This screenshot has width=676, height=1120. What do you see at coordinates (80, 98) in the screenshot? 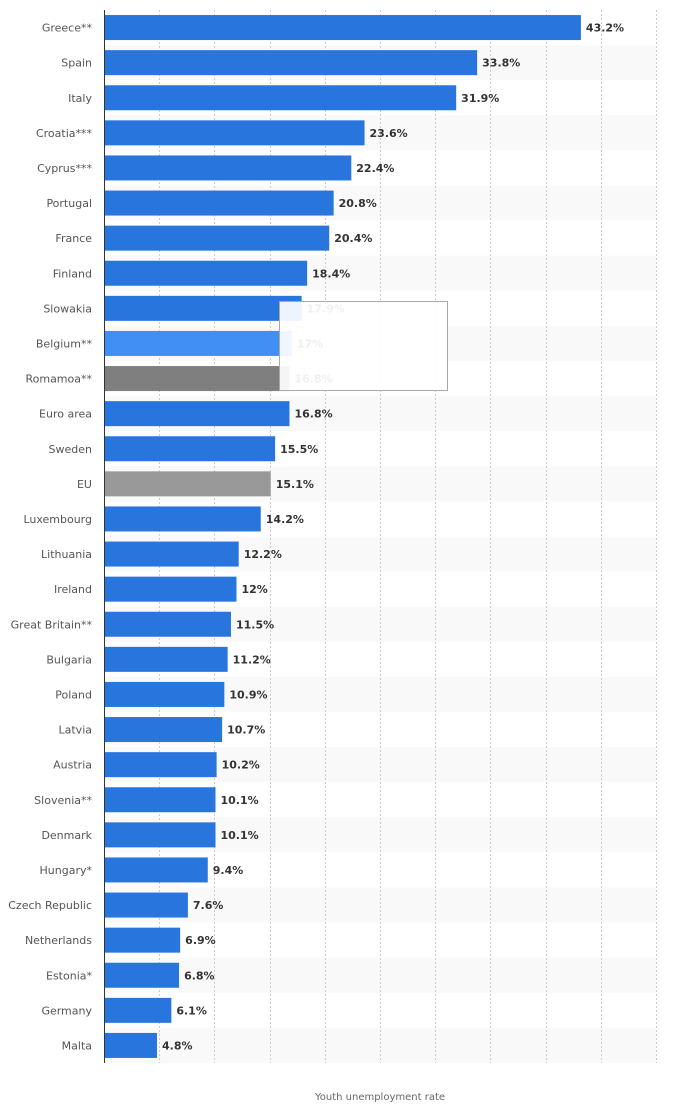
I see `category-label: Italy` at bounding box center [80, 98].